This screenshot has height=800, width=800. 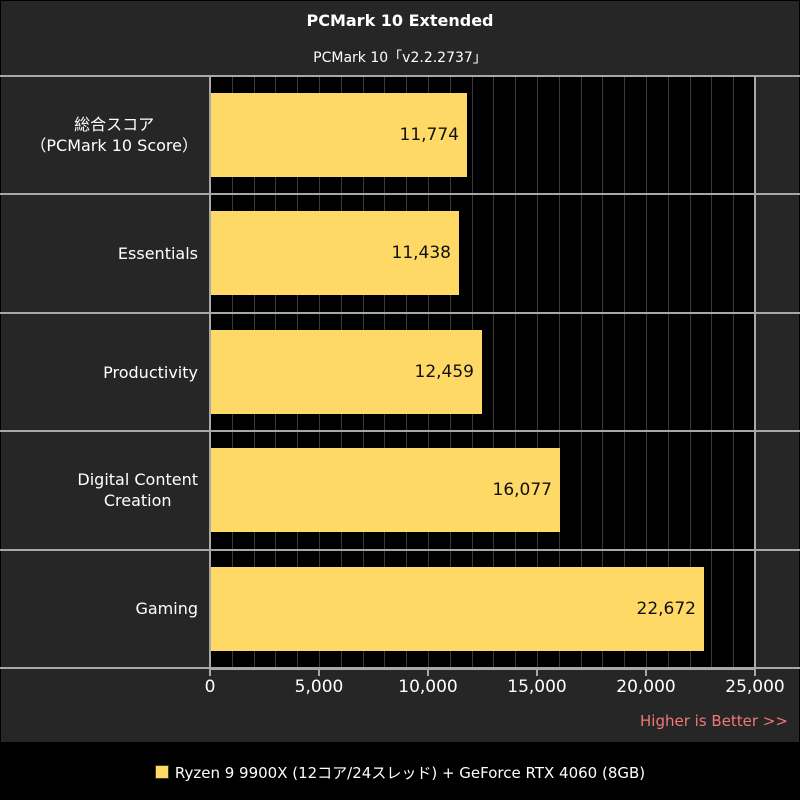 I want to click on x-tick-label: 25,000, so click(x=755, y=687).